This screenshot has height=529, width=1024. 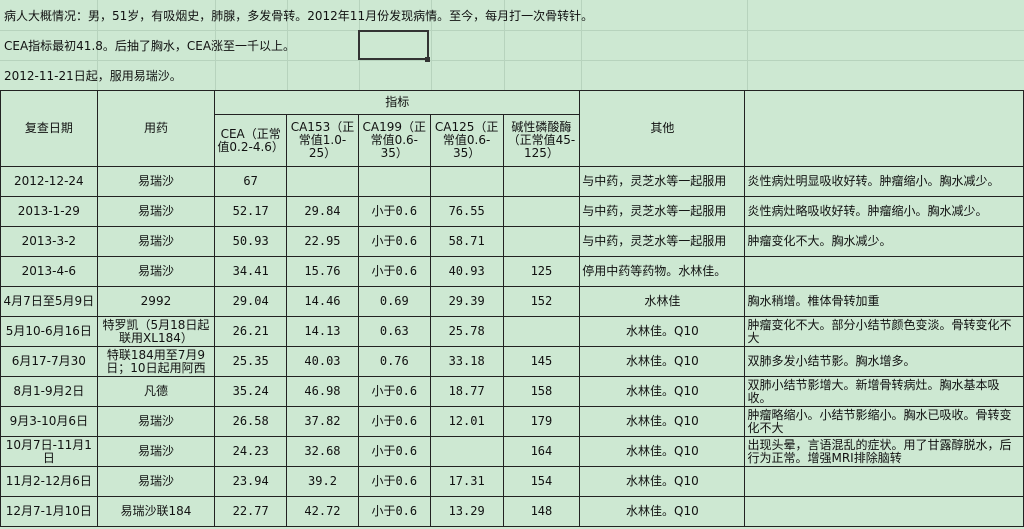 What do you see at coordinates (251, 271) in the screenshot?
I see `cell-cea: 34.41` at bounding box center [251, 271].